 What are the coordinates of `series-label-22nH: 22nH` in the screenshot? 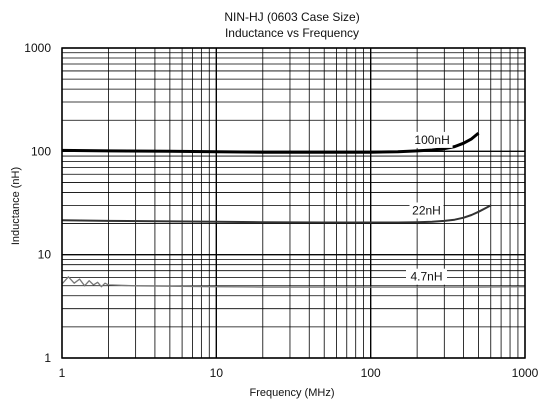 It's located at (426, 210).